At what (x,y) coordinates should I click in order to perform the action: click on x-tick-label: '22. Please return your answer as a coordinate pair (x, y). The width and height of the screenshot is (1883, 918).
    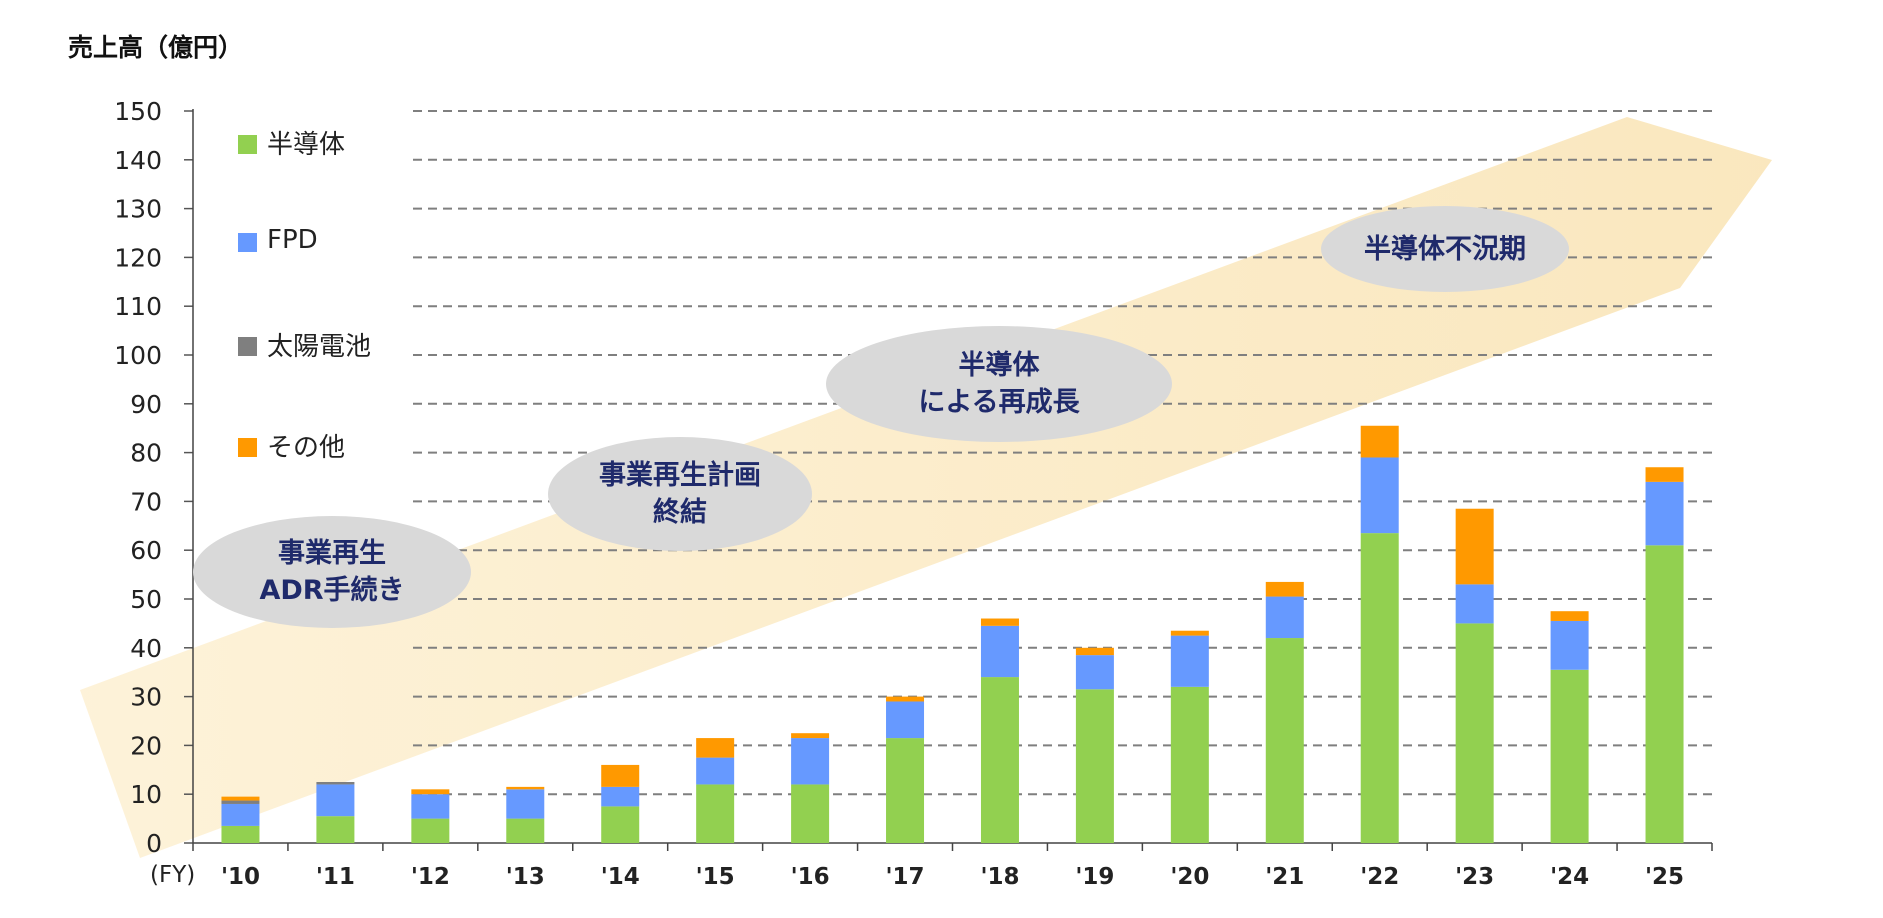
    Looking at the image, I should click on (1379, 877).